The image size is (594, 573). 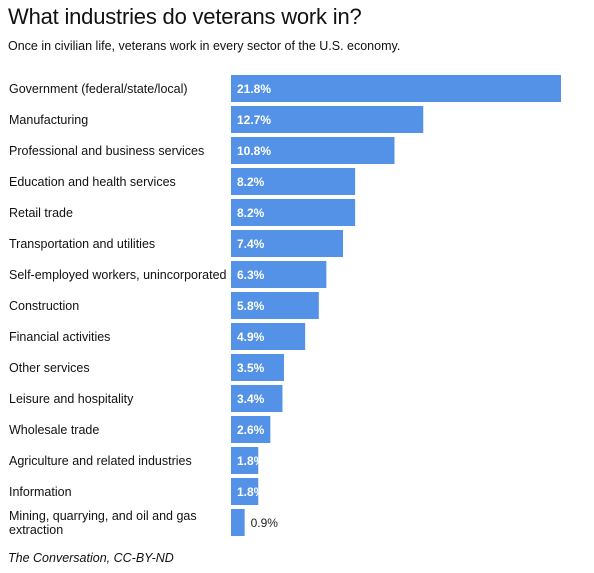 I want to click on category-label: Agriculture and related industries, so click(x=100, y=461).